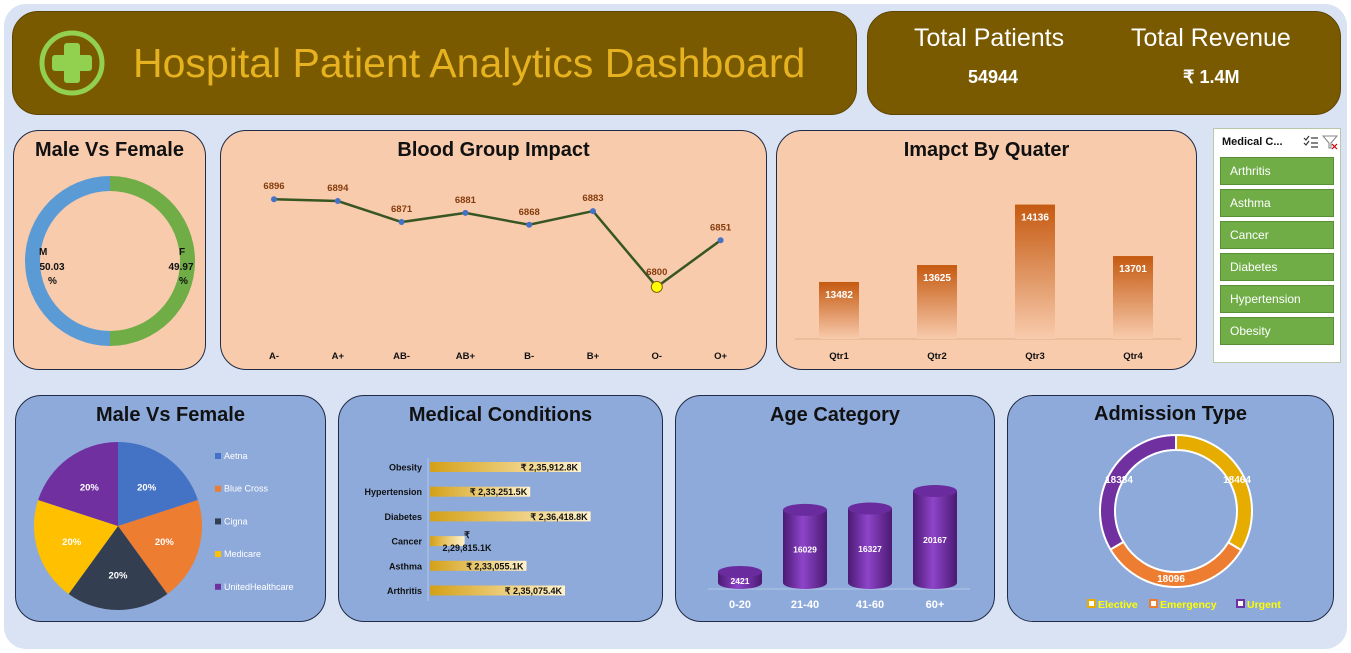 This screenshot has height=653, width=1351. What do you see at coordinates (466, 200) in the screenshot?
I see `blood-data-label: 6881` at bounding box center [466, 200].